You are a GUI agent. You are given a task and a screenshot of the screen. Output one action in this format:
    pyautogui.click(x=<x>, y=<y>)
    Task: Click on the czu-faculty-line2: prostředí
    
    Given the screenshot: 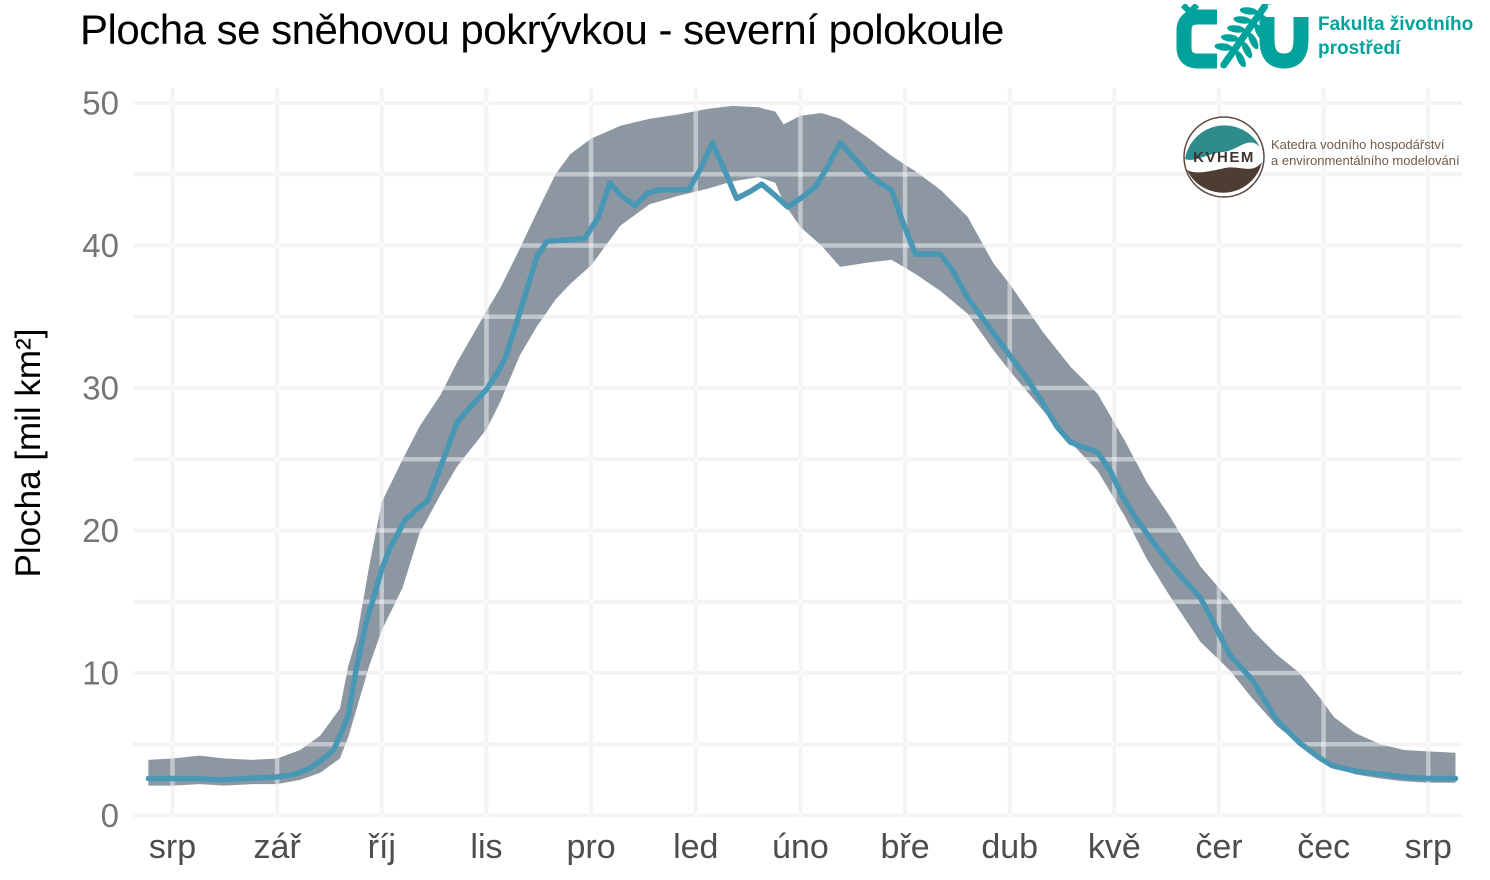 What is the action you would take?
    pyautogui.click(x=1359, y=48)
    